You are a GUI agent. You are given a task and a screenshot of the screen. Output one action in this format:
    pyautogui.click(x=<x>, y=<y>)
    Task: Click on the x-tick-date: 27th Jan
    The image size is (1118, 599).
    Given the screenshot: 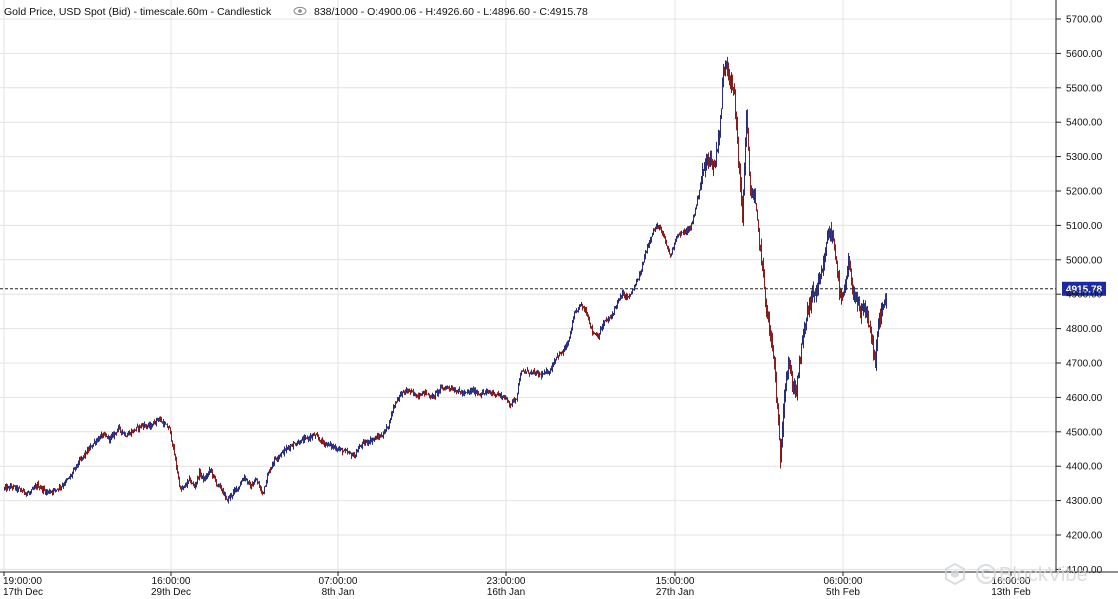 What is the action you would take?
    pyautogui.click(x=675, y=592)
    